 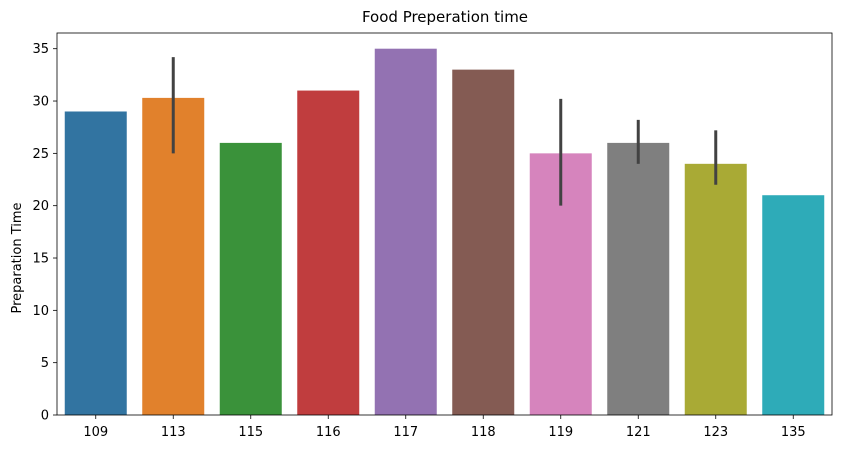 What do you see at coordinates (40, 206) in the screenshot?
I see `y-tick-label-20: 20` at bounding box center [40, 206].